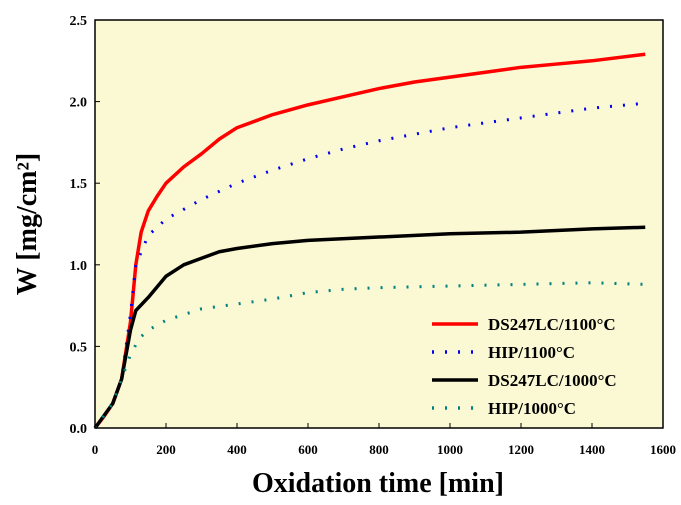 The height and width of the screenshot is (505, 681). I want to click on x-tick-label: 400, so click(237, 449).